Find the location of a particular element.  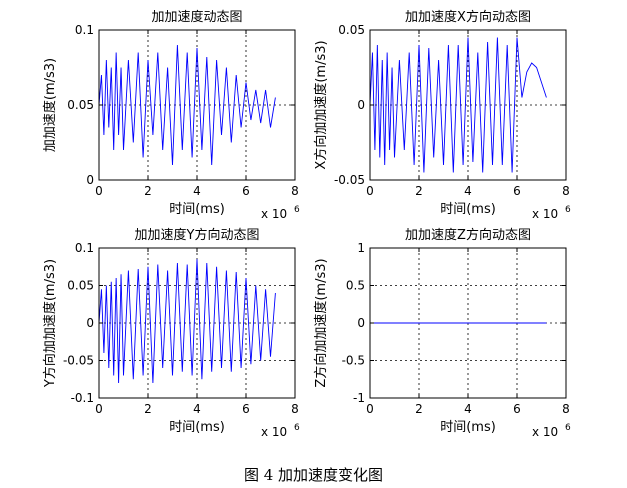

chart-title: 加加速度动态图 is located at coordinates (196, 17).